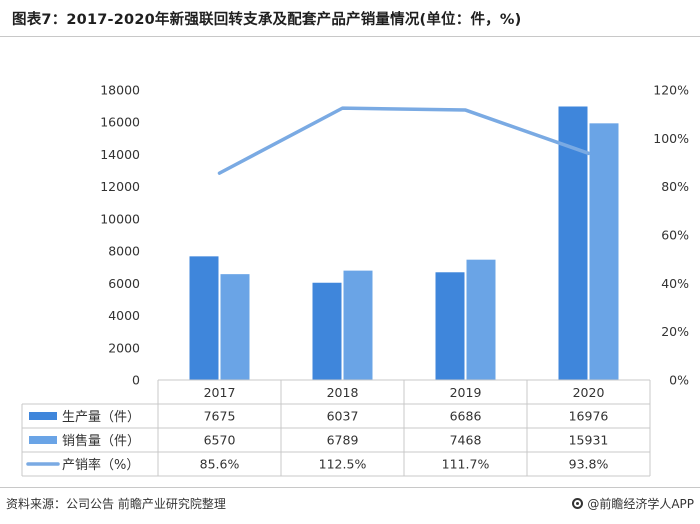 This screenshot has width=700, height=524. I want to click on data-label: 6789, so click(343, 440).